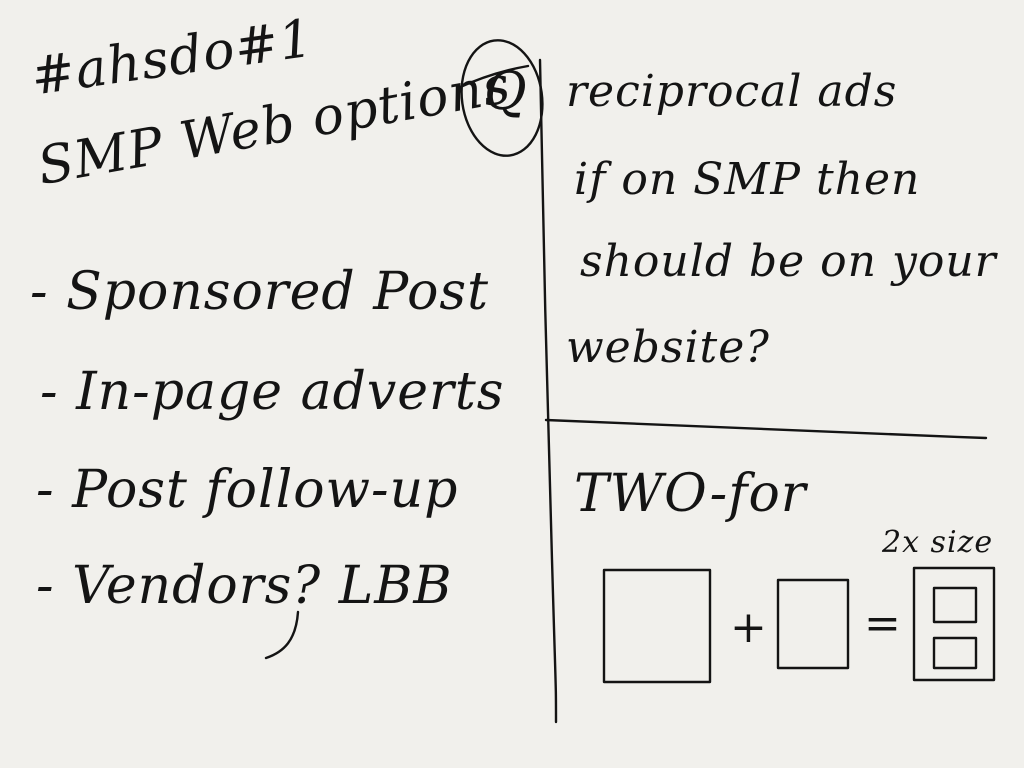 This screenshot has width=1024, height=768. What do you see at coordinates (282, 635) in the screenshot?
I see `comma-stroke` at bounding box center [282, 635].